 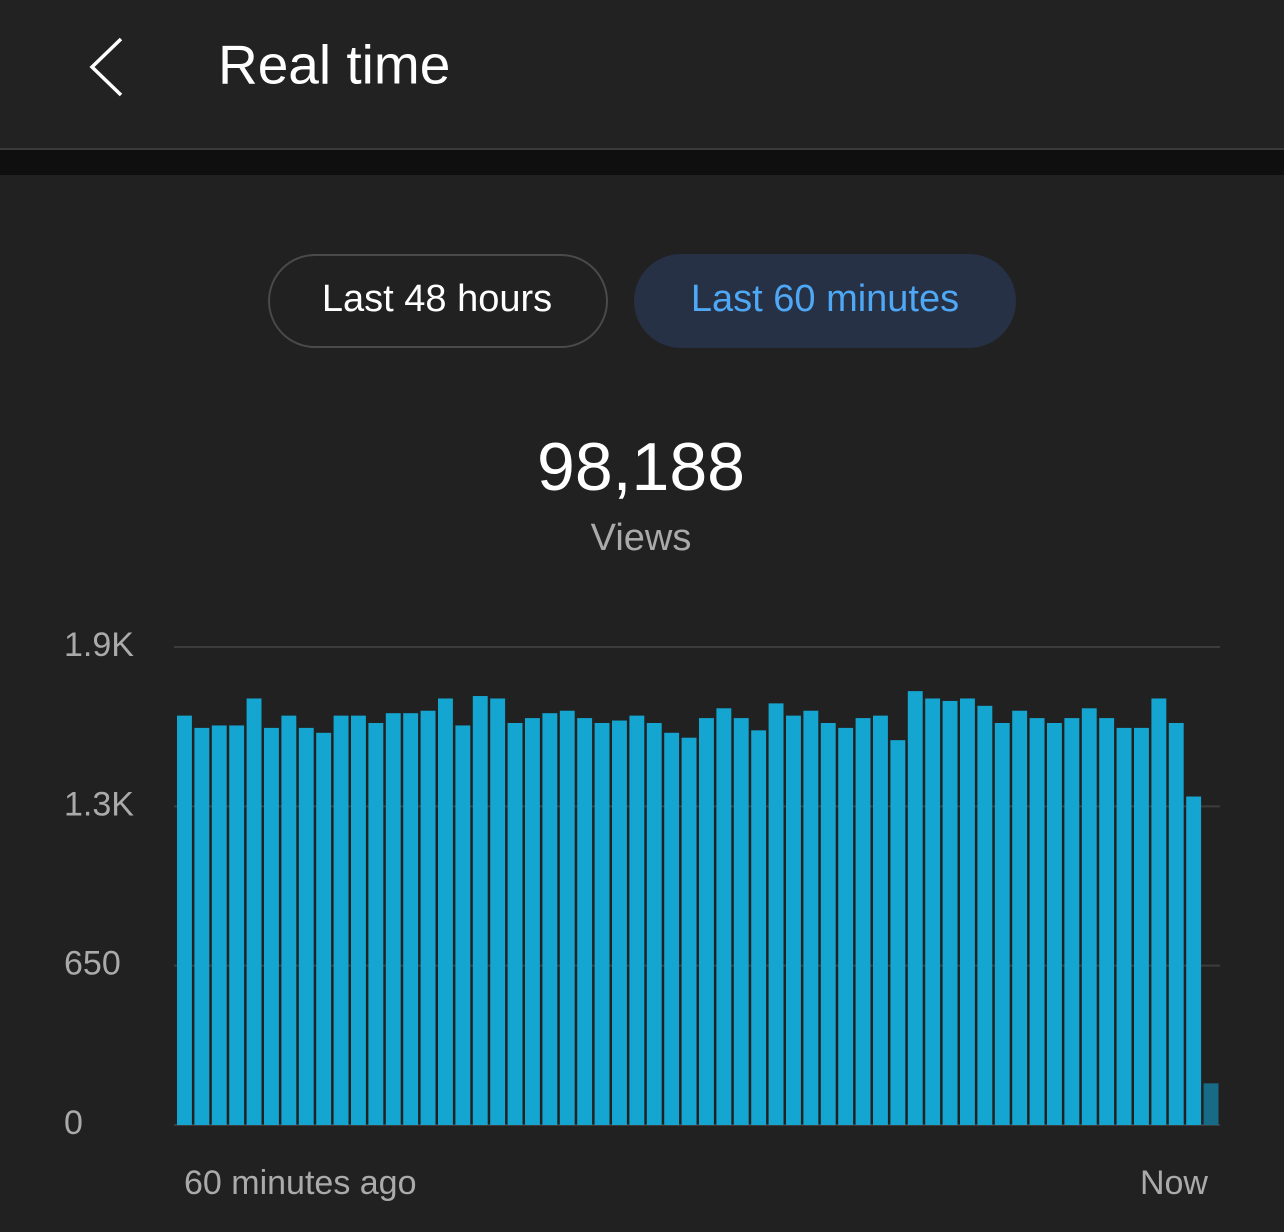 I want to click on tab-label-active: Last 60 minutes, so click(x=825, y=299).